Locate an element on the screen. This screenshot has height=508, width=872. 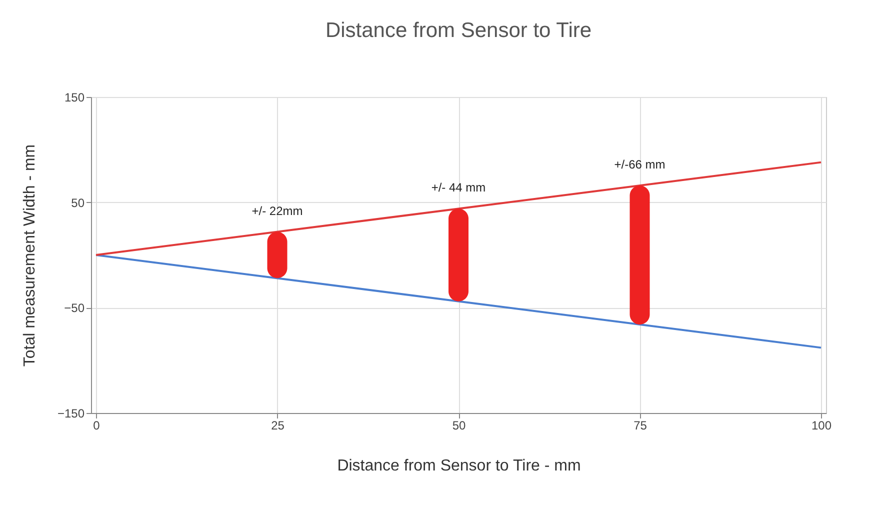
x-tick-label: 50 is located at coordinates (459, 425).